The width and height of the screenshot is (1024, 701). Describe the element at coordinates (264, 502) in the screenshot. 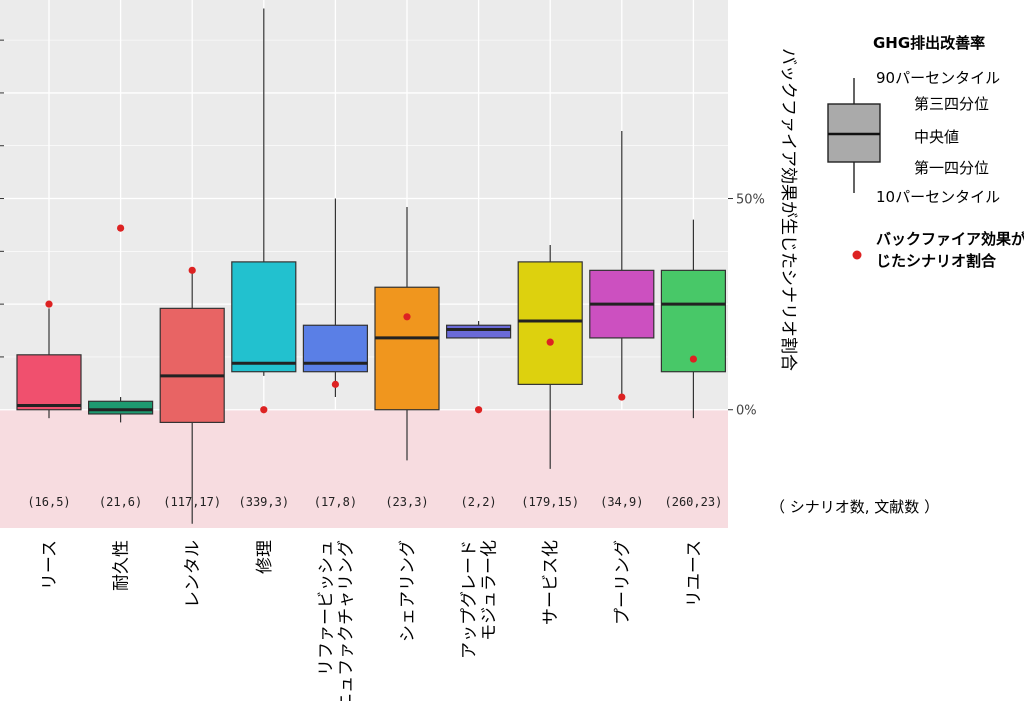

I see `count-label: (339,3)` at that location.